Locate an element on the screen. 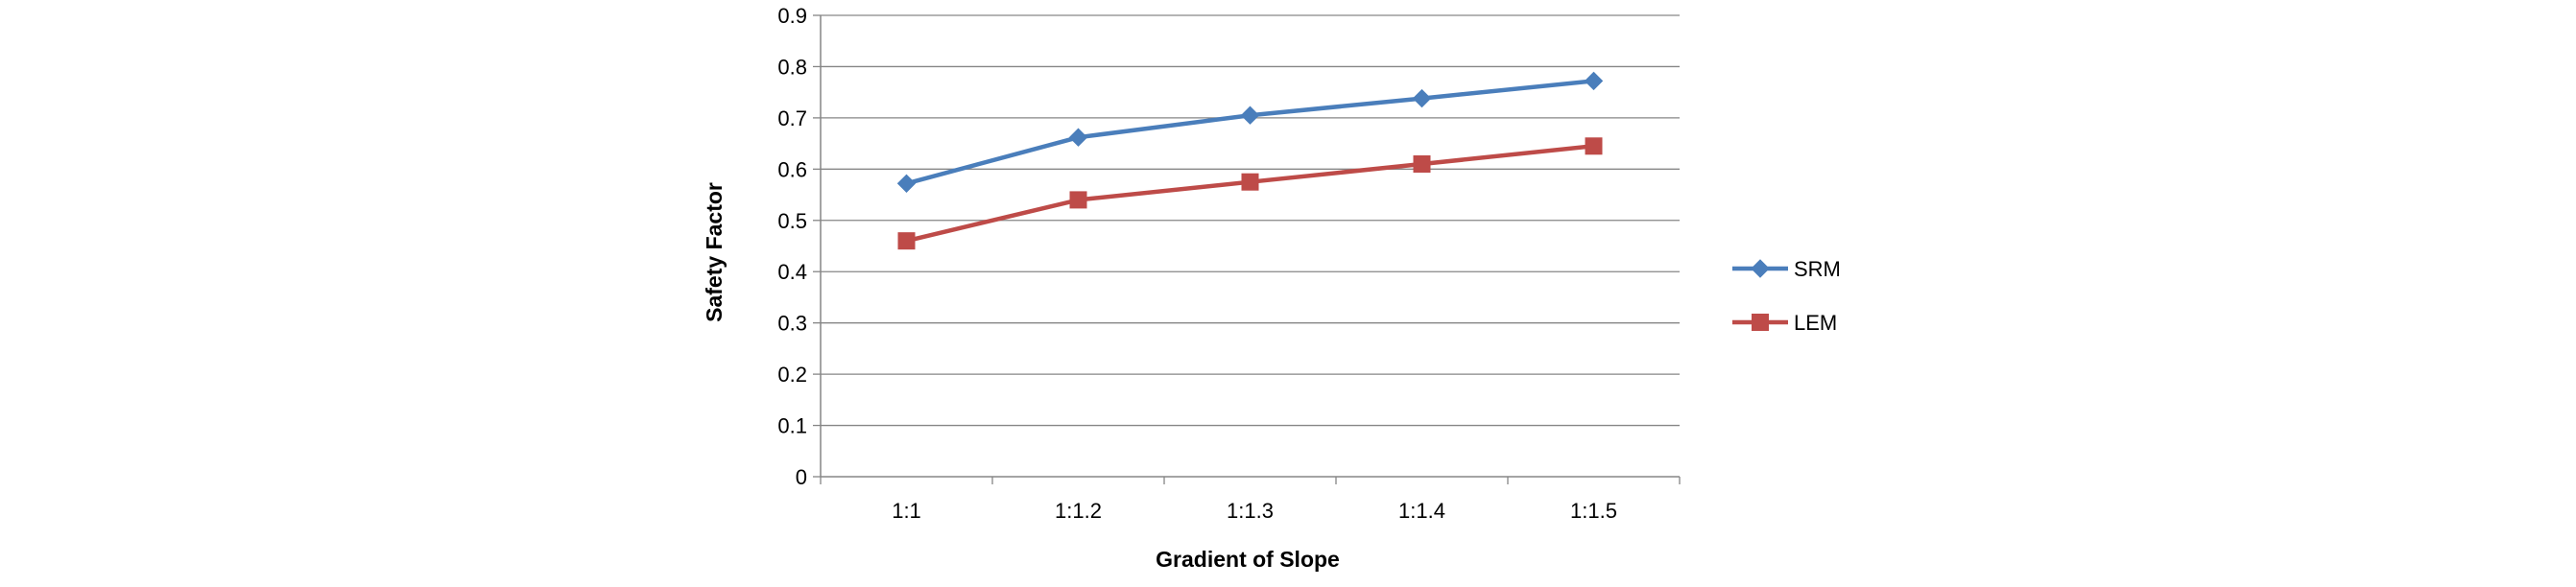  y-tick-label: 0.3 is located at coordinates (792, 324).